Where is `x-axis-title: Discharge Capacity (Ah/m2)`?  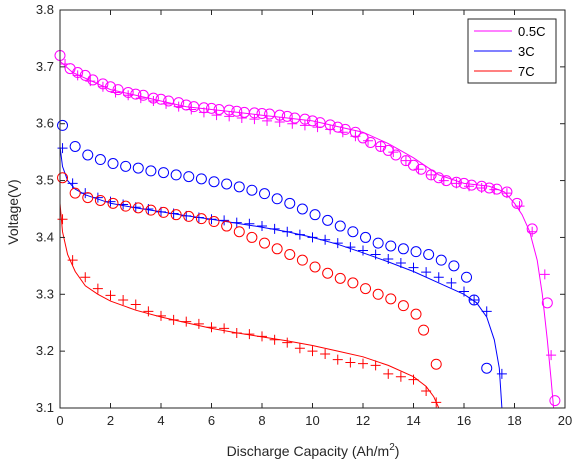 x-axis-title: Discharge Capacity (Ah/m2) is located at coordinates (313, 450).